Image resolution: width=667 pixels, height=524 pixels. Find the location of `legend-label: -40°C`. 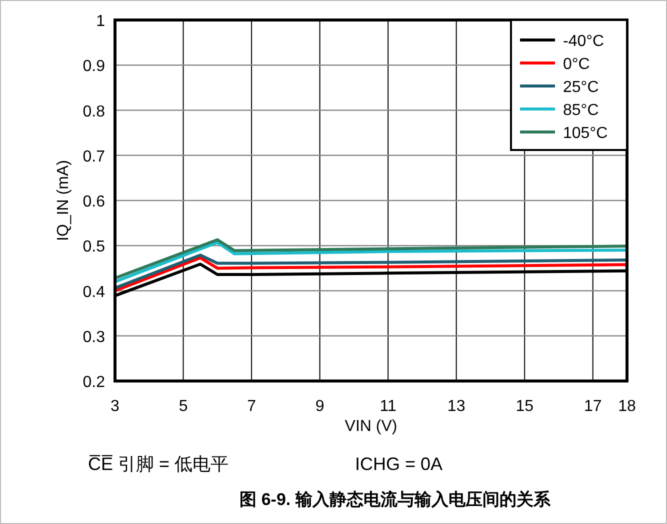

legend-label: -40°C is located at coordinates (583, 41).